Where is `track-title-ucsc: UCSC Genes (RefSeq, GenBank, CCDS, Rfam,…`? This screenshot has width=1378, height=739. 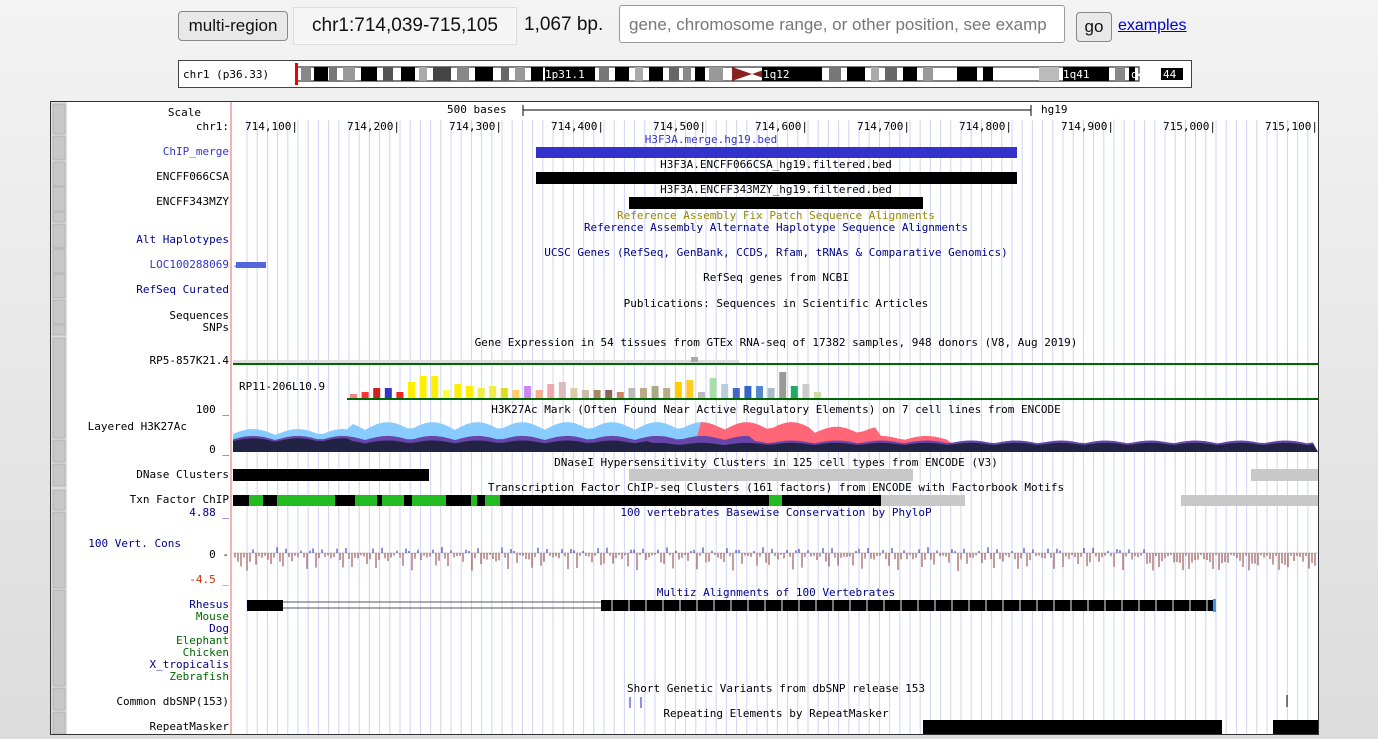
track-title-ucsc: UCSC Genes (RefSeq, GenBank, CCDS, Rfam,… is located at coordinates (776, 252).